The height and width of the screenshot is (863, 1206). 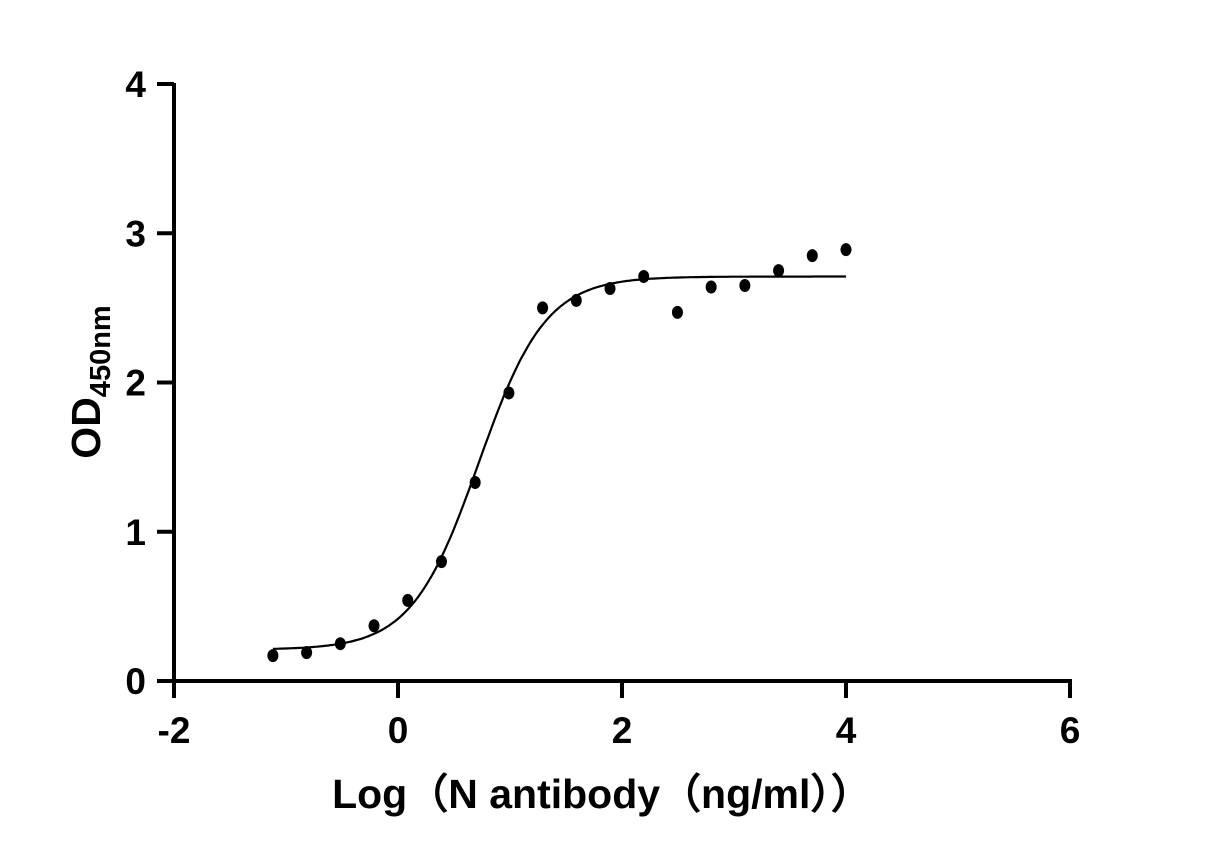 I want to click on svg-text: OD450nm, so click(x=90, y=381).